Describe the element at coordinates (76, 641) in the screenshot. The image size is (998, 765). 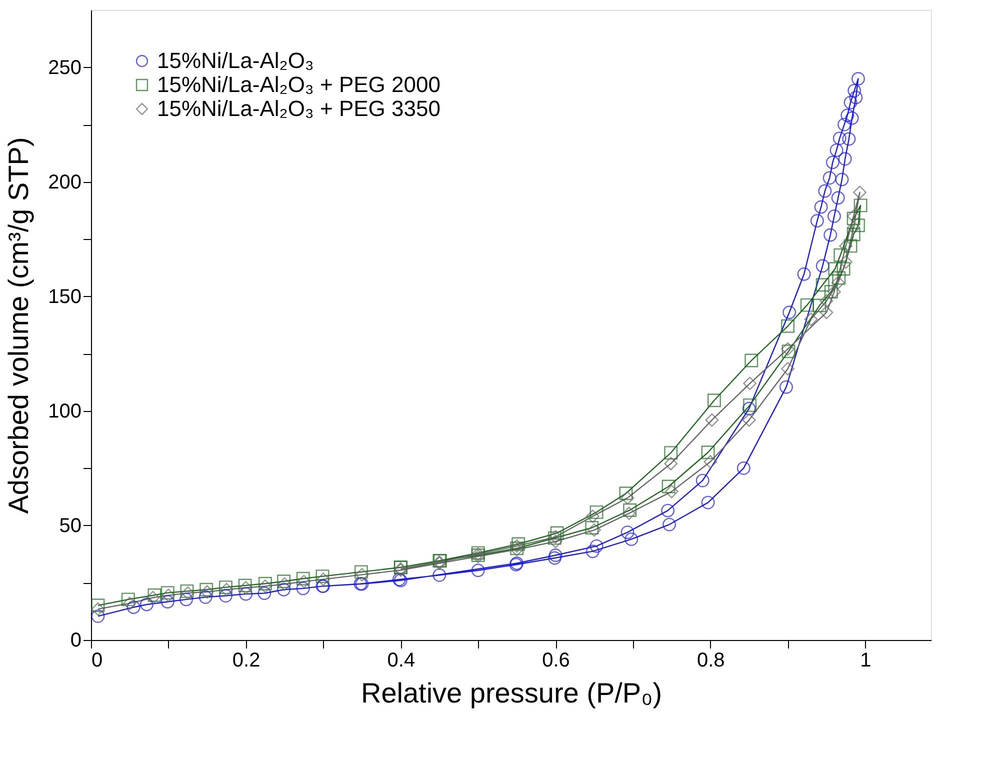
I see `y-tick-label: 0` at that location.